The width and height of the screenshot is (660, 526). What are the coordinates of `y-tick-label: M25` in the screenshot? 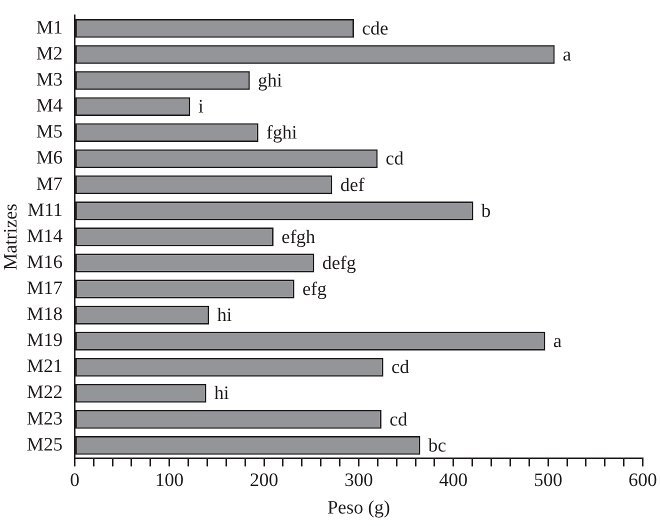 It's located at (44, 445).